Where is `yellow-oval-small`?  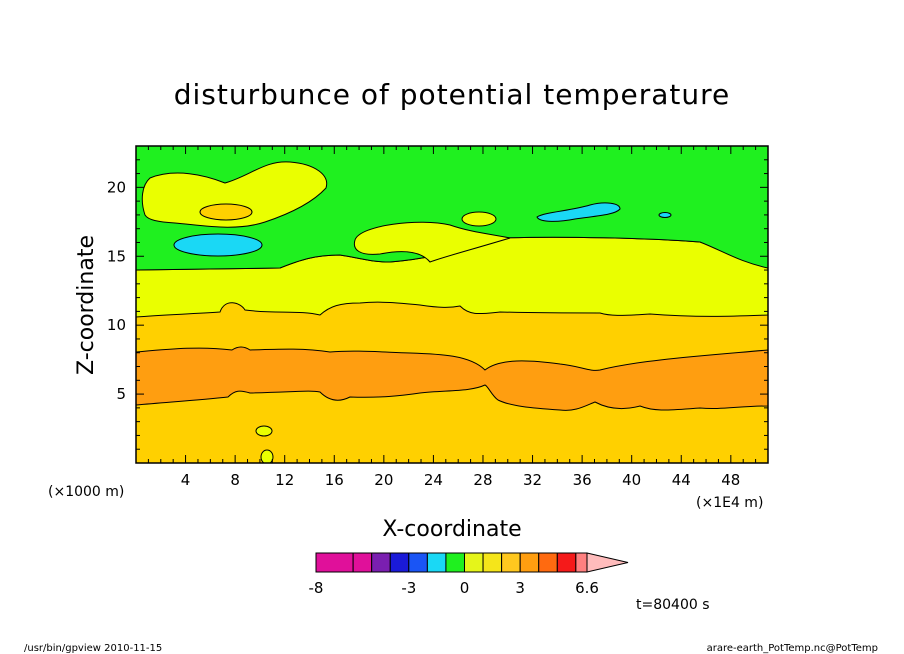 yellow-oval-small is located at coordinates (479, 219).